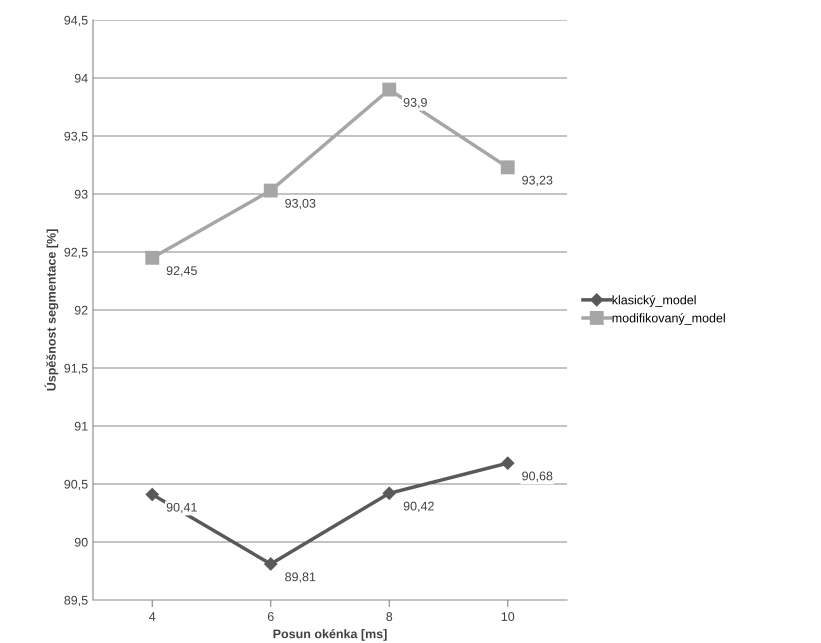 The image size is (821, 643). What do you see at coordinates (668, 319) in the screenshot?
I see `legend-label: modifikovaný_model` at bounding box center [668, 319].